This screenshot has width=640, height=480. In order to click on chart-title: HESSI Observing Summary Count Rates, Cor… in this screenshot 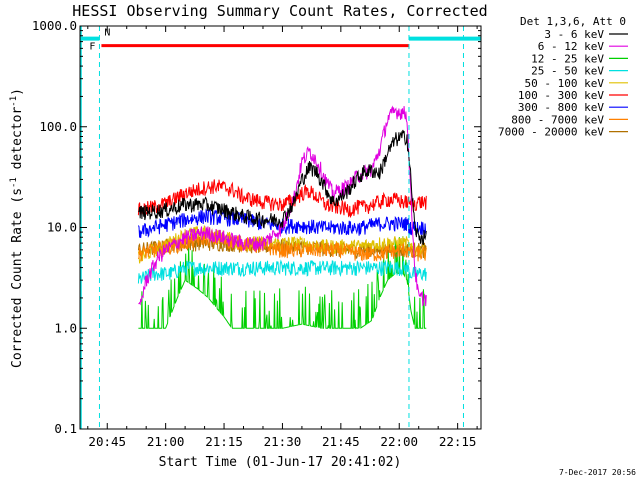, I will do `click(279, 11)`.